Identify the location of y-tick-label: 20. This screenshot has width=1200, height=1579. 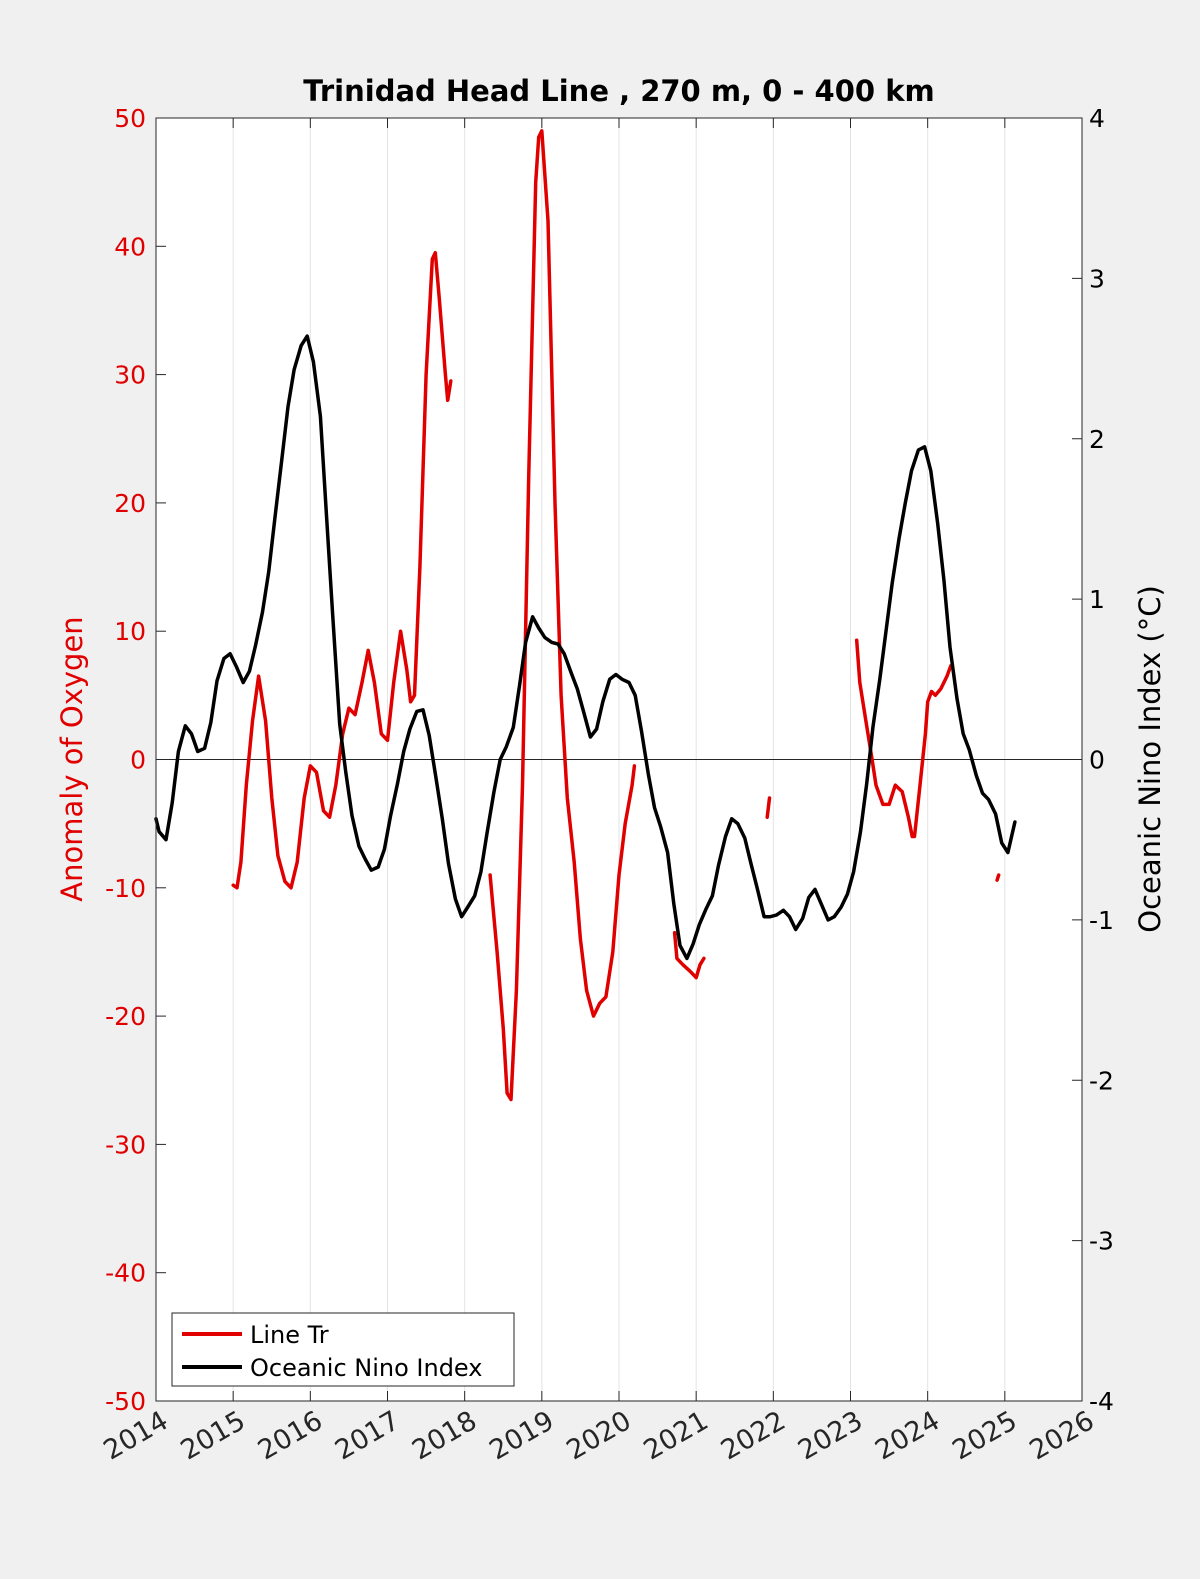
(130, 503).